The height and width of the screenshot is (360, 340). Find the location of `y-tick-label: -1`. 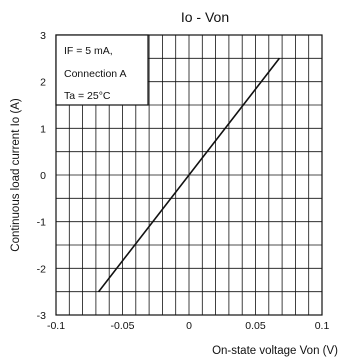

y-tick-label: -1 is located at coordinates (41, 223).